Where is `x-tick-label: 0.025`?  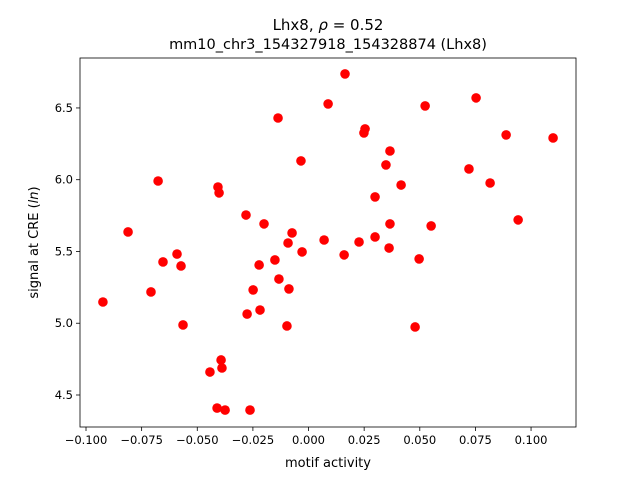
x-tick-label: 0.025 is located at coordinates (364, 440).